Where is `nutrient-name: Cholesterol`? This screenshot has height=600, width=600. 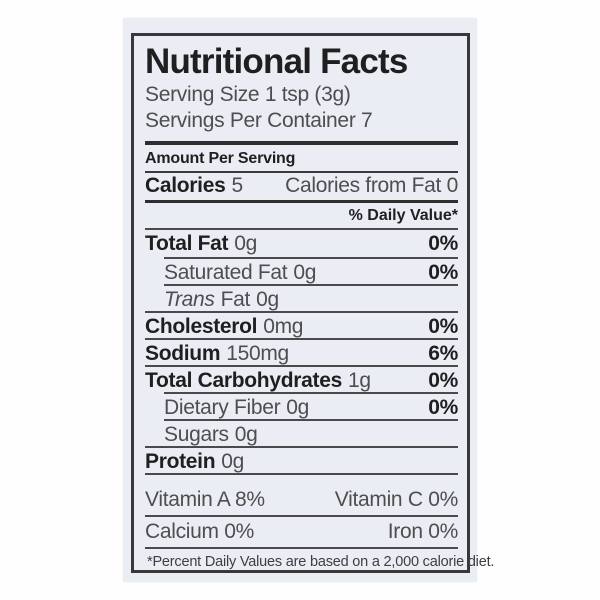 nutrient-name: Cholesterol is located at coordinates (201, 326).